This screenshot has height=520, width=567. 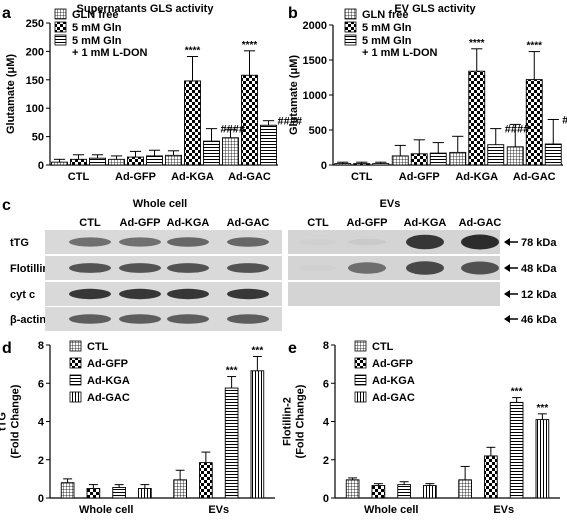 I want to click on marker-label: 48 kDa, so click(x=539, y=269).